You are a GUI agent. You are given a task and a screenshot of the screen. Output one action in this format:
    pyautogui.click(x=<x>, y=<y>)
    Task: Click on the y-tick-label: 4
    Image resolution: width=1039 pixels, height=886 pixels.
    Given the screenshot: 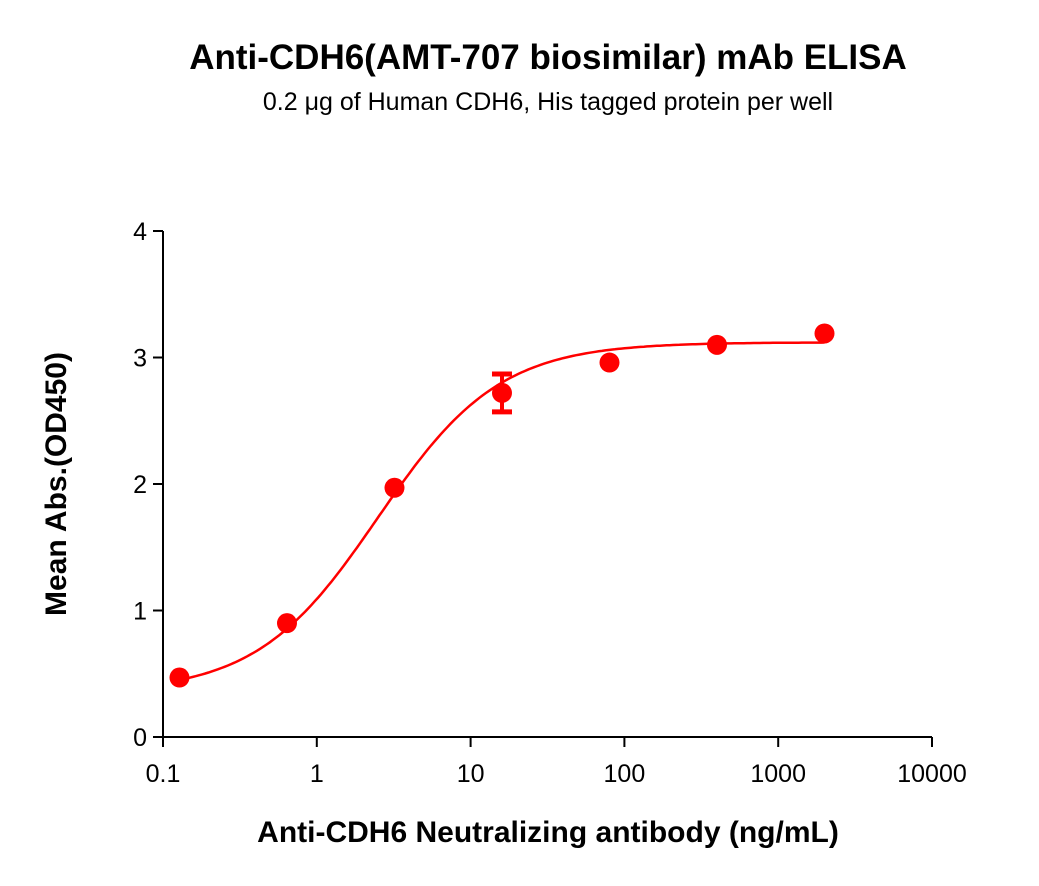 What is the action you would take?
    pyautogui.click(x=140, y=232)
    